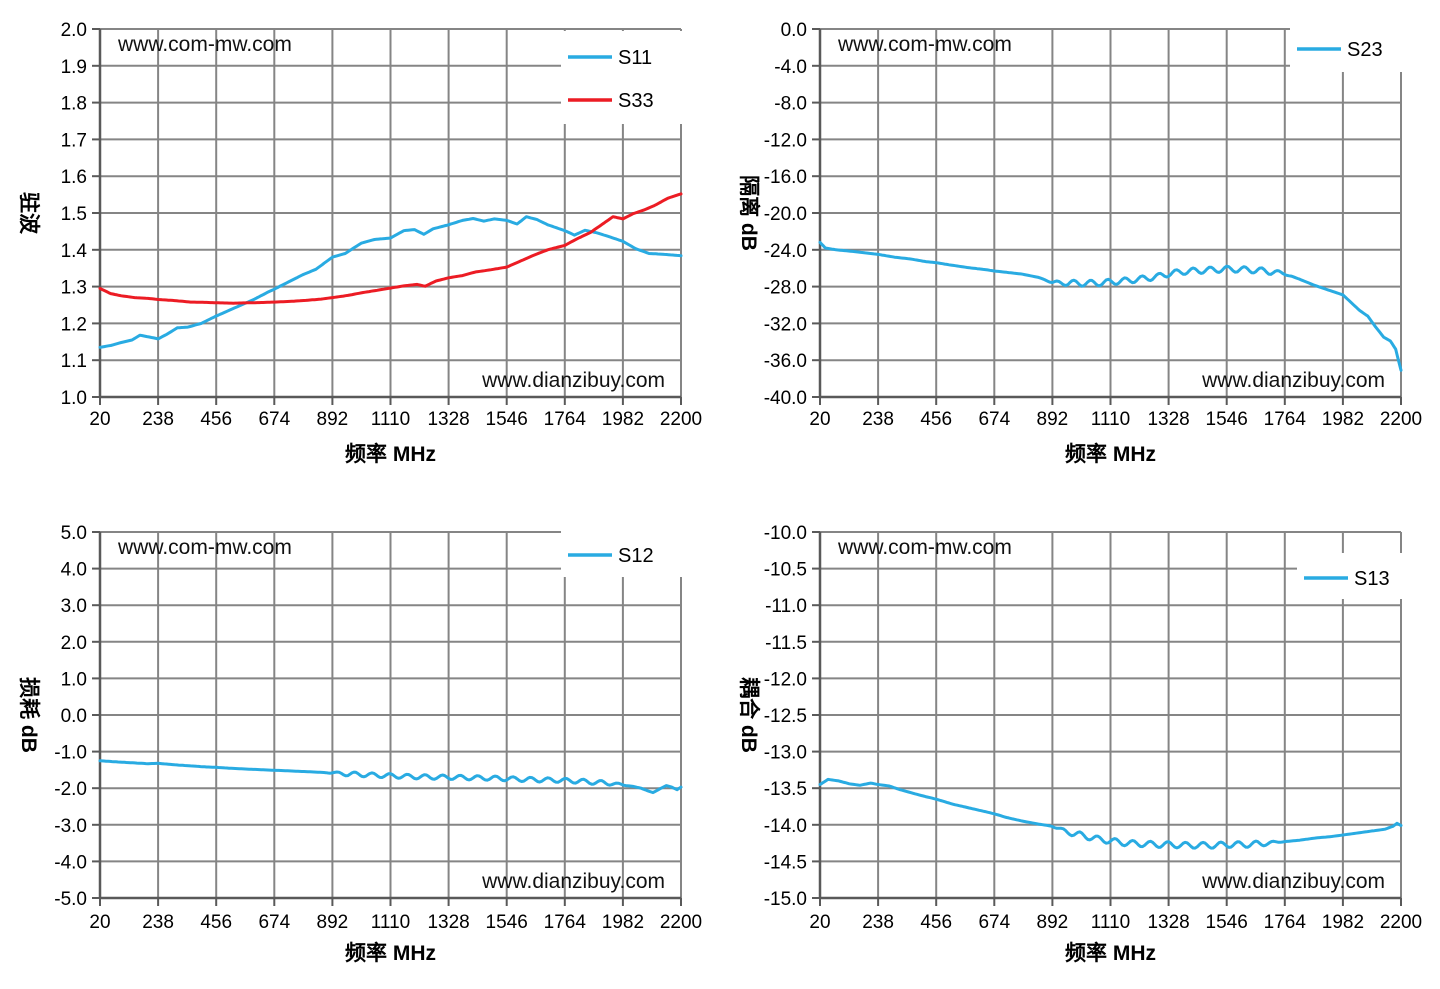 Image resolution: width=1440 pixels, height=989 pixels. What do you see at coordinates (1372, 579) in the screenshot?
I see `legend-label-S13: S13` at bounding box center [1372, 579].